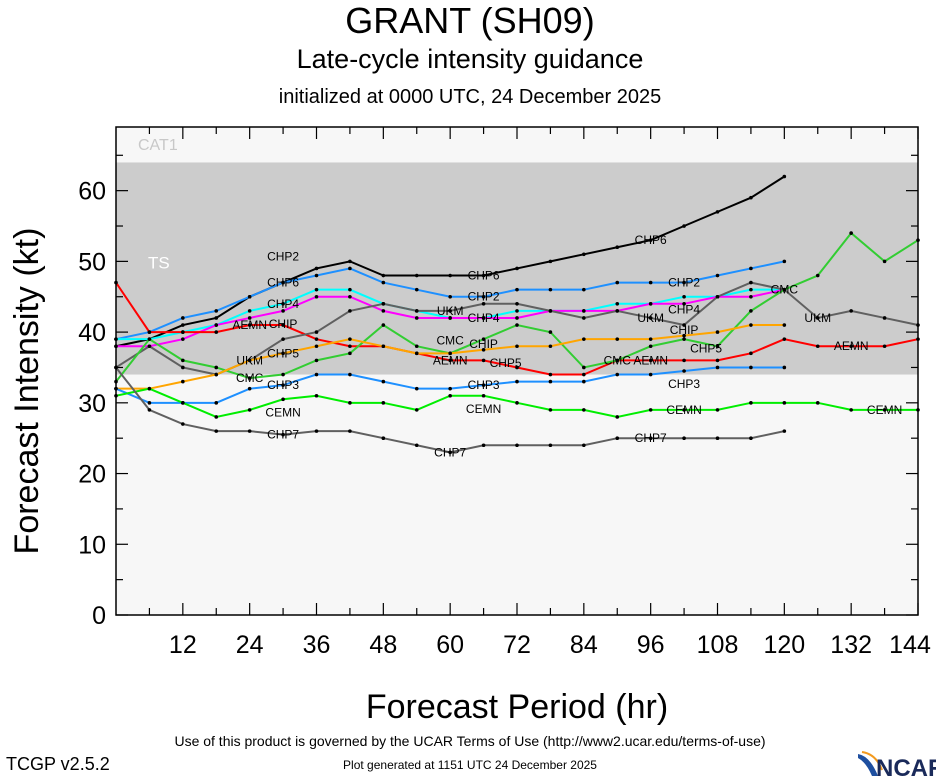  What do you see at coordinates (906, 766) in the screenshot?
I see `svg-text: NCAR` at bounding box center [906, 766].